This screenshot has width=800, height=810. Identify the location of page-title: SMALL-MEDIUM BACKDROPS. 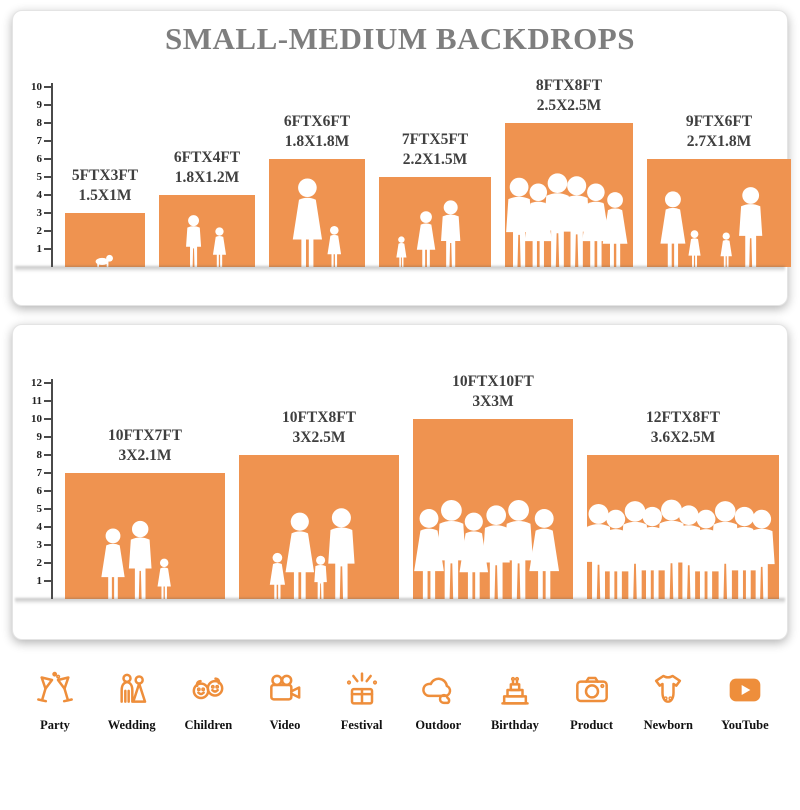
(400, 38).